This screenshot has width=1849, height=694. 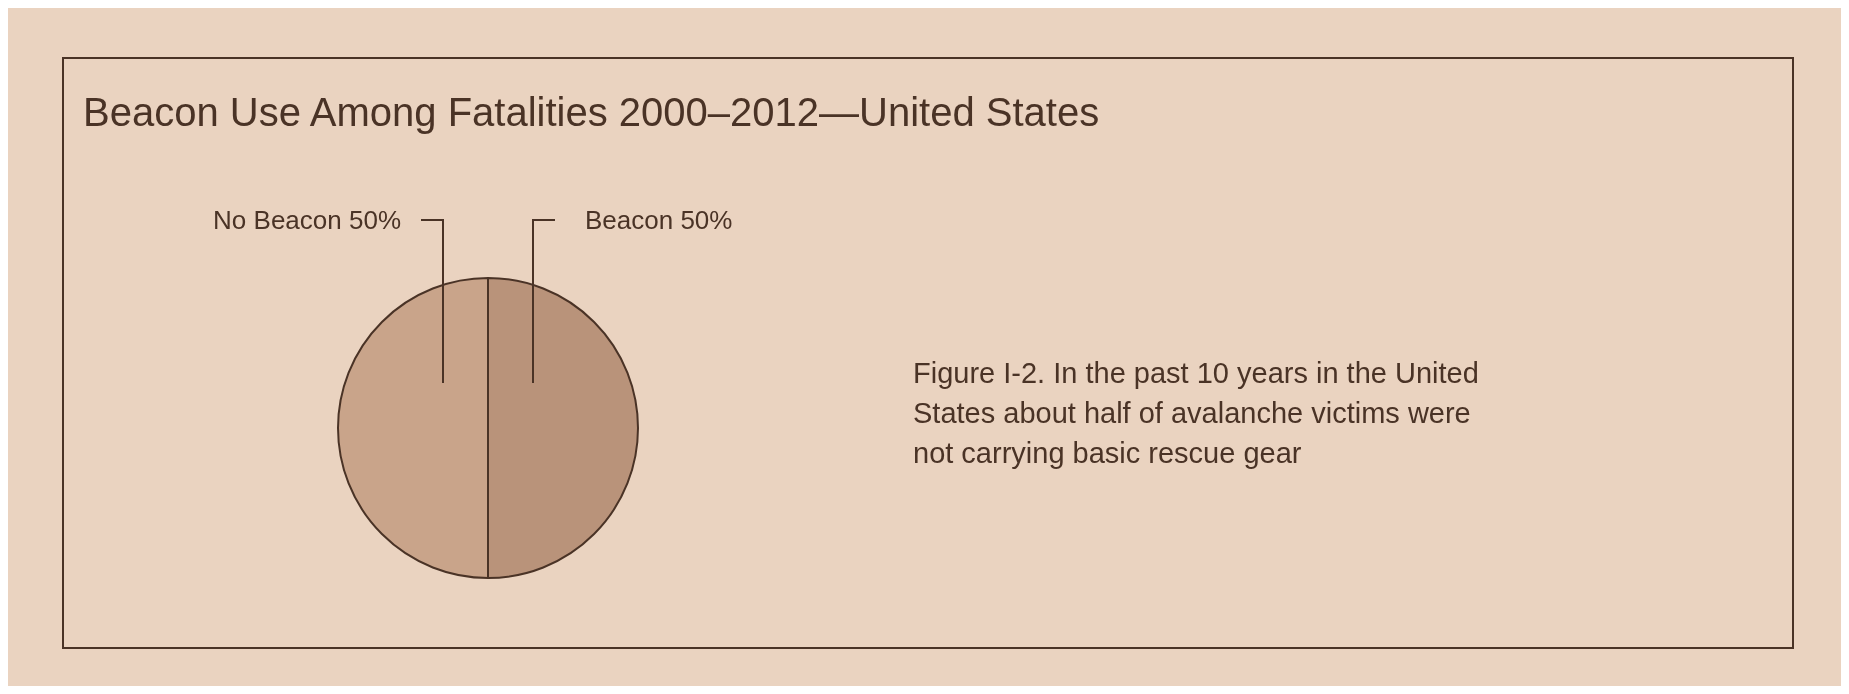 I want to click on slice-label: No Beacon 50%, so click(x=307, y=220).